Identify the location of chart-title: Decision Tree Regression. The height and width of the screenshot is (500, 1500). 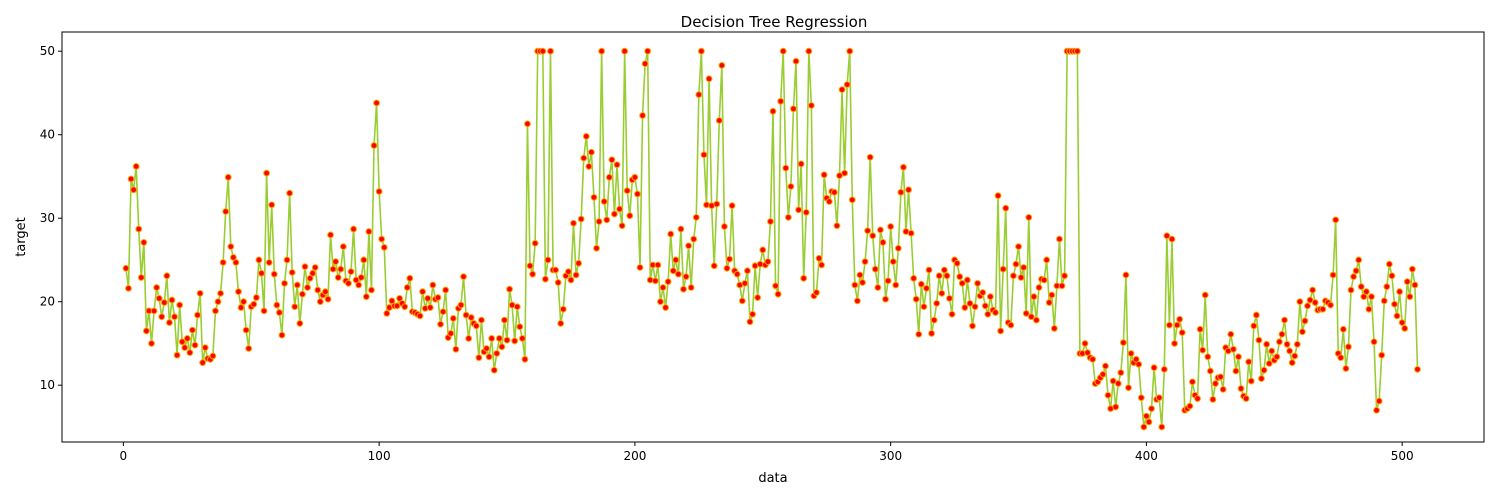
(774, 22).